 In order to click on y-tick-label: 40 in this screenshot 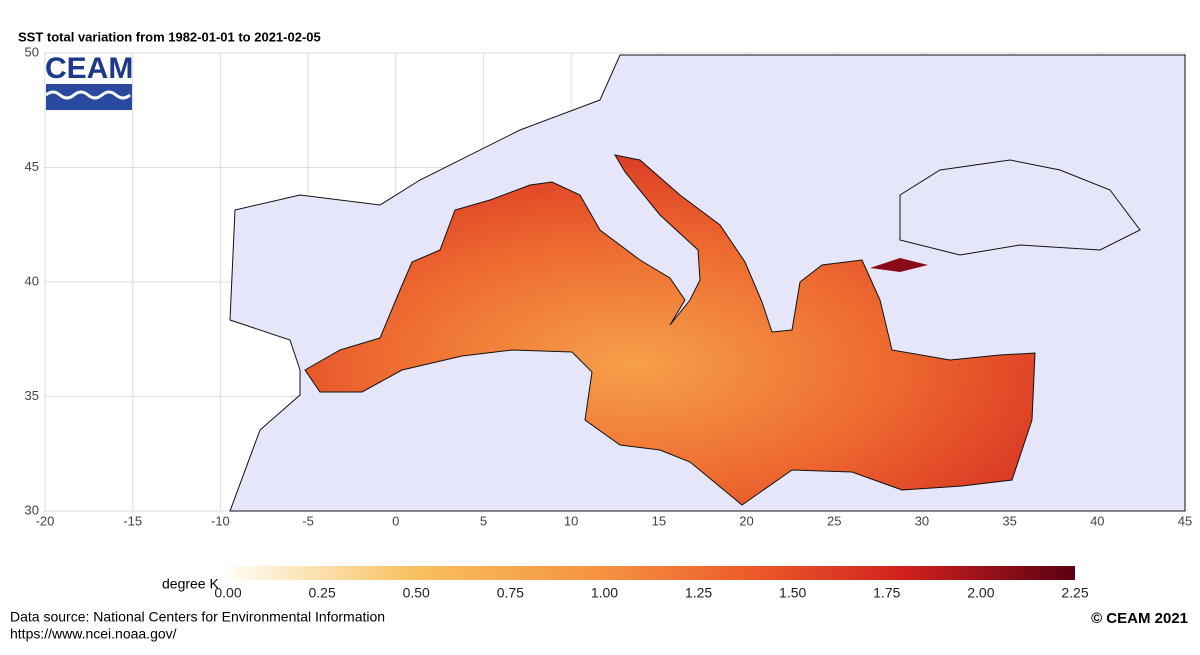, I will do `click(32, 280)`.